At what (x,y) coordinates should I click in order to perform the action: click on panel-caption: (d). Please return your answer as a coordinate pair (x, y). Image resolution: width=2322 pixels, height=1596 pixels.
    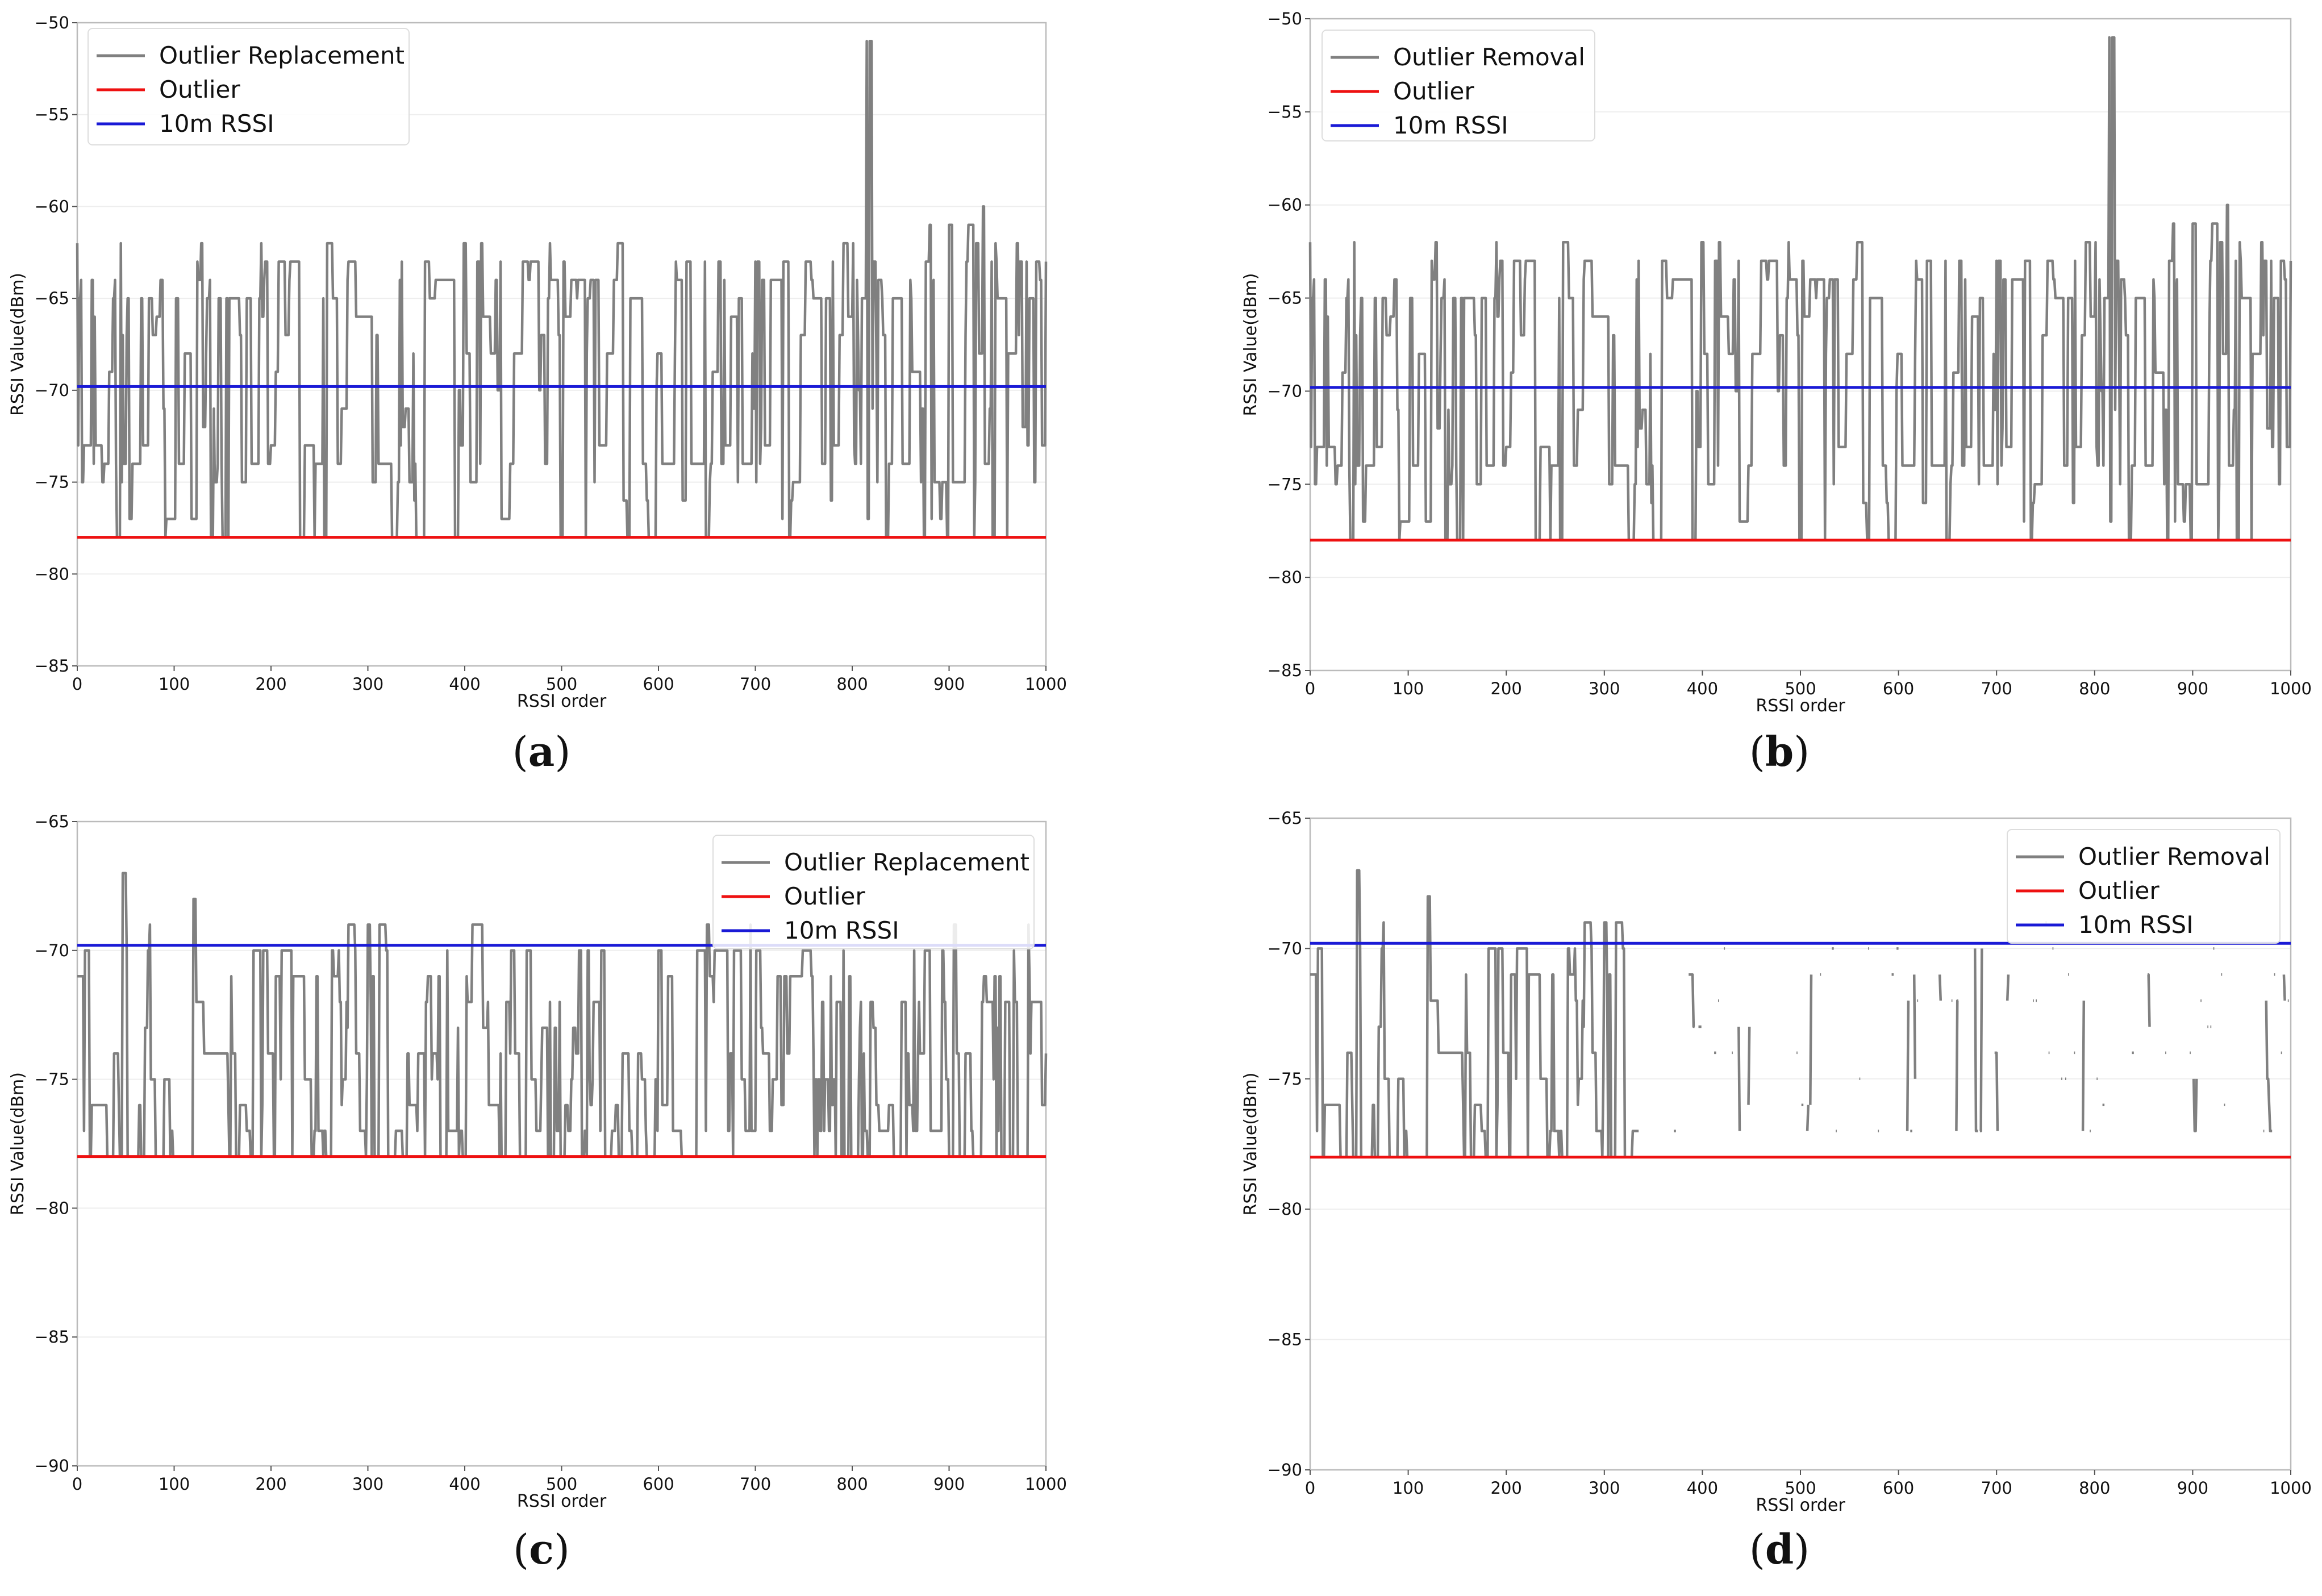
    Looking at the image, I should click on (1780, 1549).